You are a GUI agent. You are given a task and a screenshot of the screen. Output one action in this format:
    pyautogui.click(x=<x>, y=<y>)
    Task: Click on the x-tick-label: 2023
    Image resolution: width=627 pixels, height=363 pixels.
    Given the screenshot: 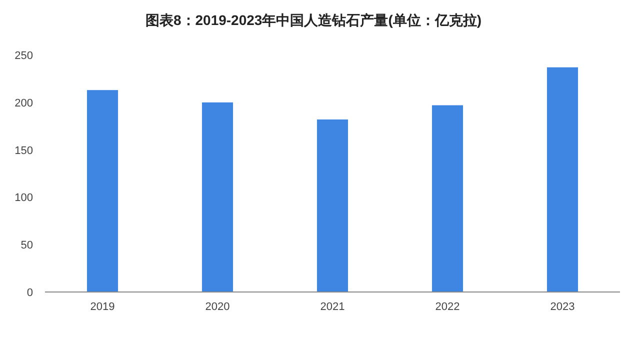 What is the action you would take?
    pyautogui.click(x=562, y=307)
    